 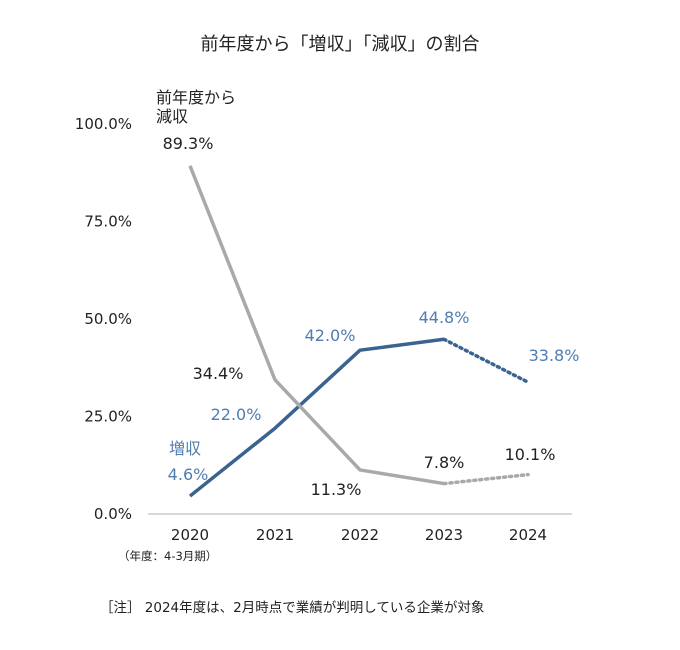 I want to click on decrease-value-label: 89.3%, so click(x=188, y=143).